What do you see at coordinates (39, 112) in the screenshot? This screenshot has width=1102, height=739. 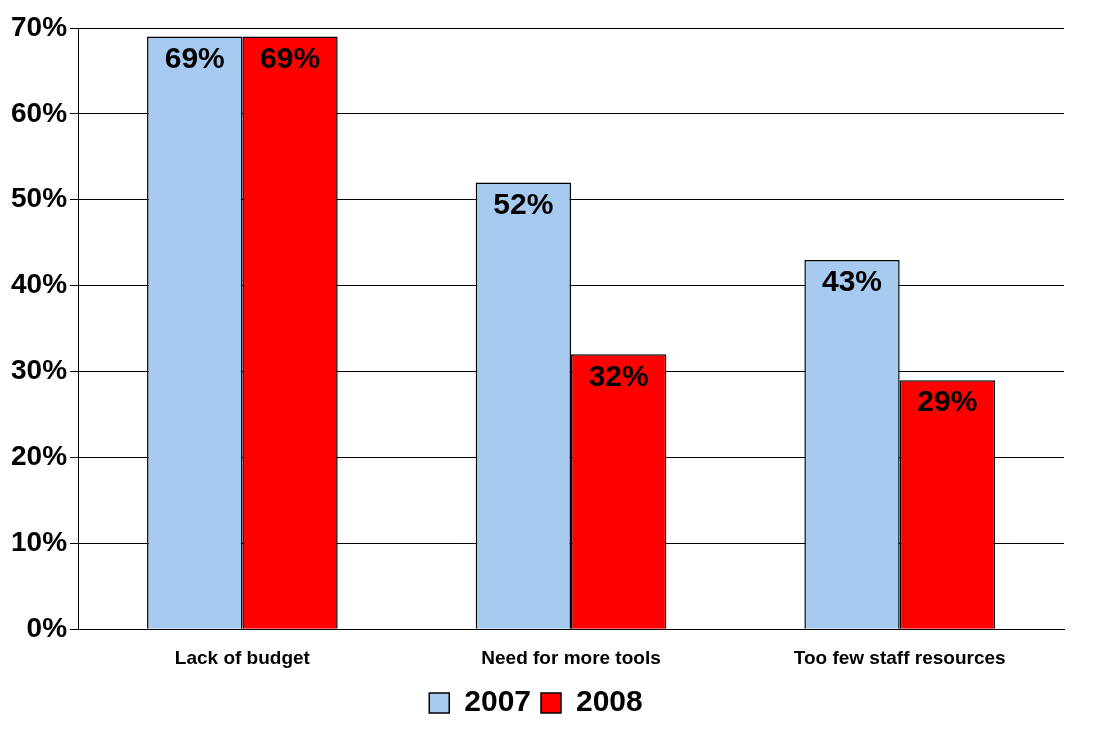 I see `y-tick-label: 60%` at bounding box center [39, 112].